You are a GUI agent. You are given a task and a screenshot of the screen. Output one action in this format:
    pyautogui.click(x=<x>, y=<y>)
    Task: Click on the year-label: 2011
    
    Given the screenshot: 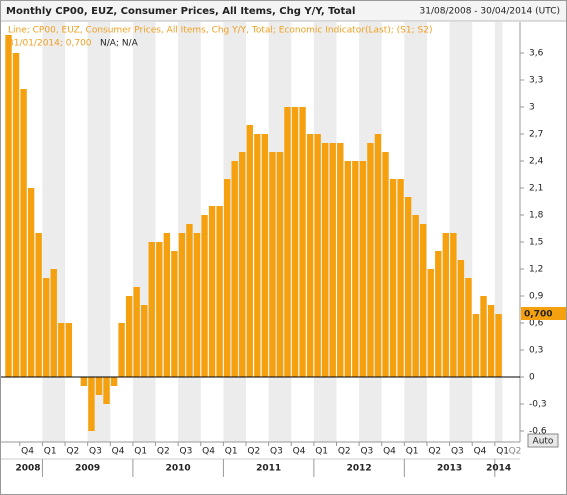 What is the action you would take?
    pyautogui.click(x=268, y=469)
    